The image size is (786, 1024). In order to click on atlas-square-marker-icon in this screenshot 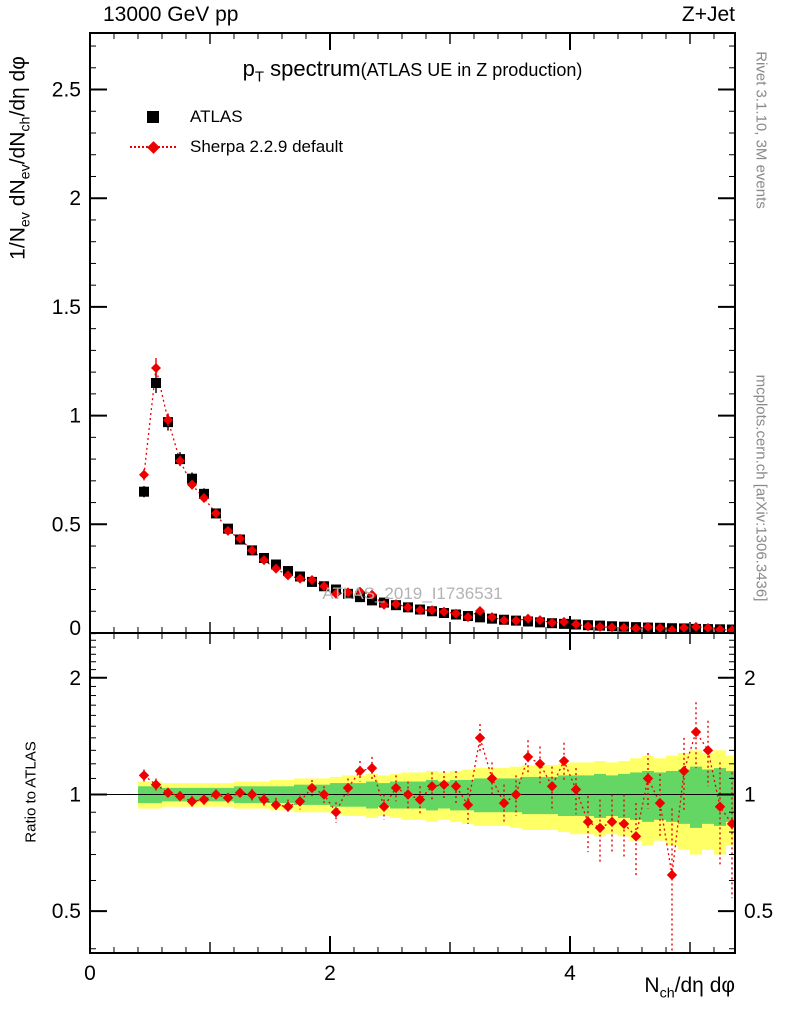, I will do `click(153, 117)`.